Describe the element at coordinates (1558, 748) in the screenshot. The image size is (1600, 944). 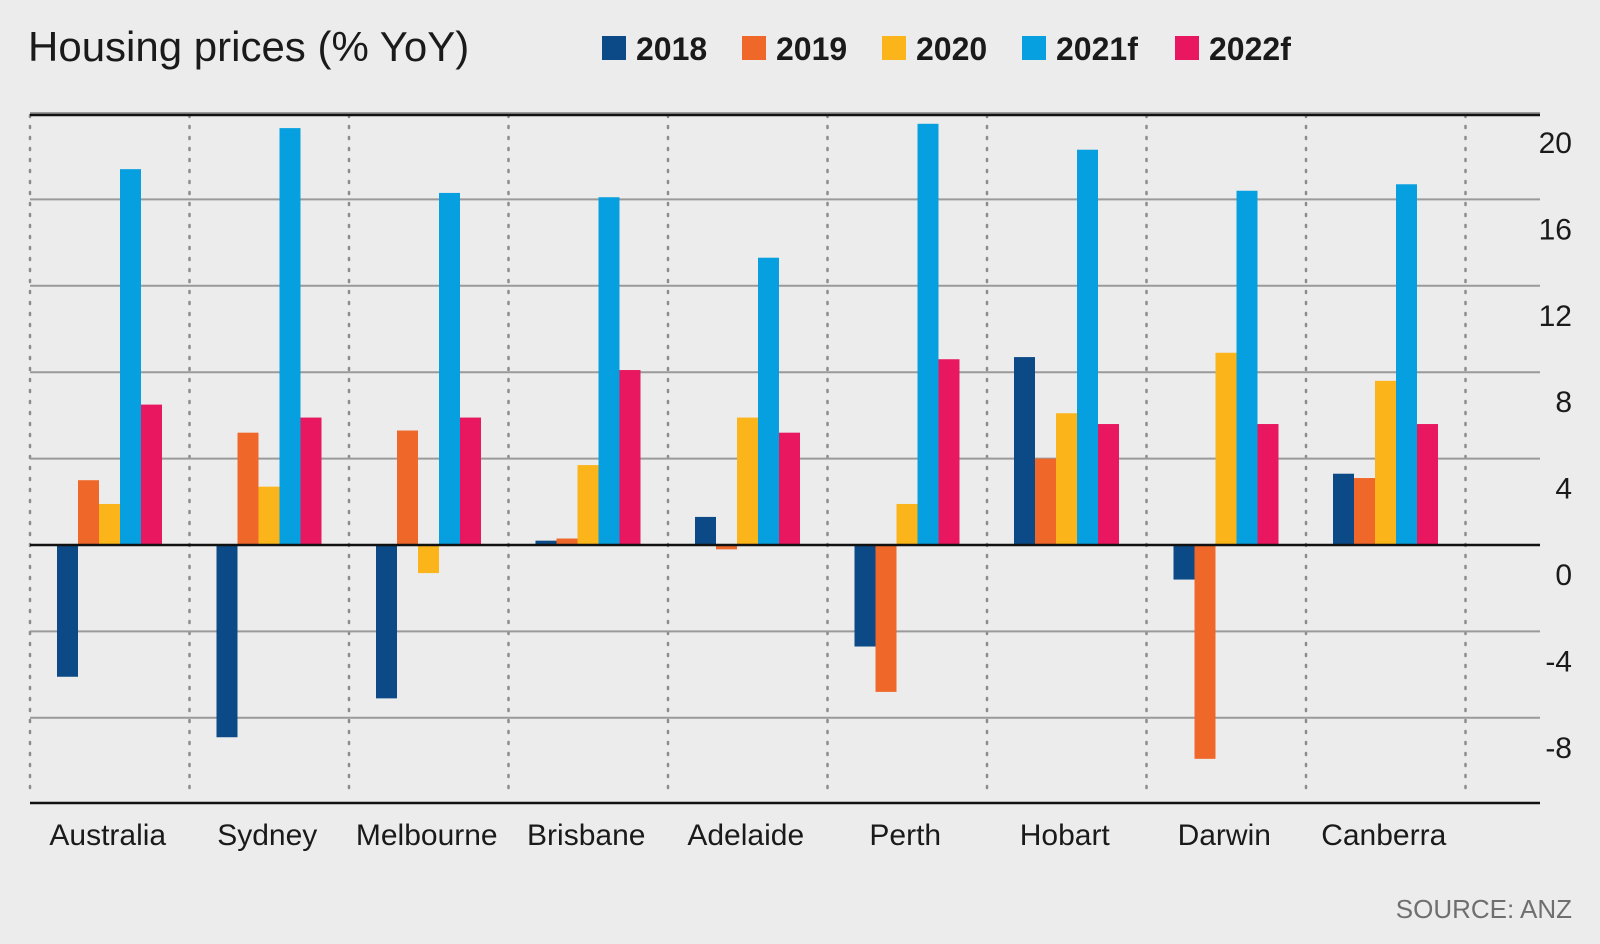
I see `y-tick-label: -8` at that location.